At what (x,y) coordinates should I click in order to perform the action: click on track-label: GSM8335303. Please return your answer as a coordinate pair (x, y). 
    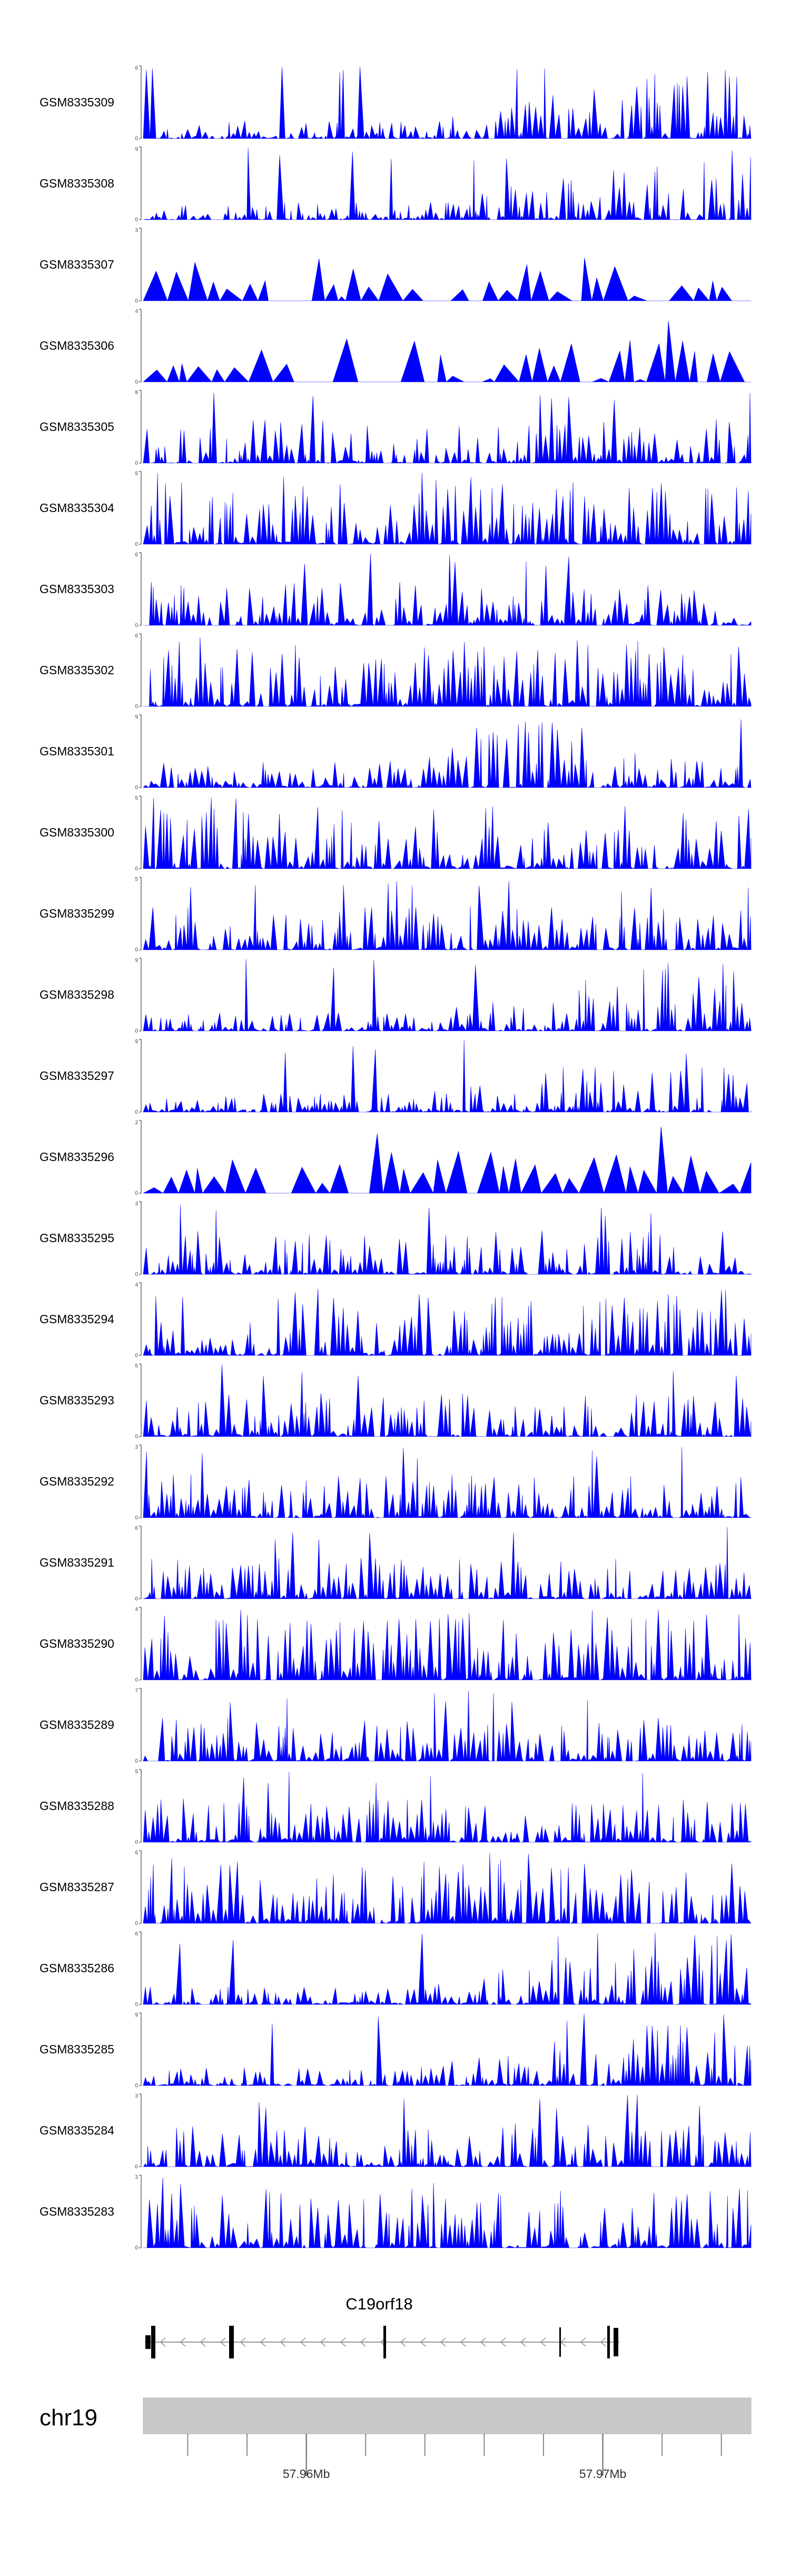
    Looking at the image, I should click on (76, 589).